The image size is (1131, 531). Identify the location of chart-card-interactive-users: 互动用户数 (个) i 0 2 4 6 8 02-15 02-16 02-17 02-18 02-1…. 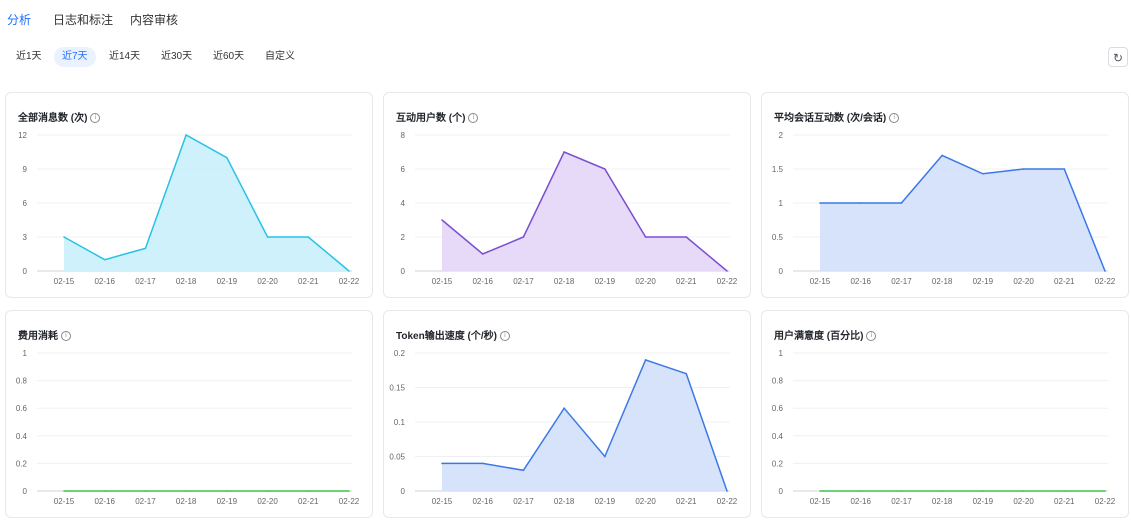
(567, 195).